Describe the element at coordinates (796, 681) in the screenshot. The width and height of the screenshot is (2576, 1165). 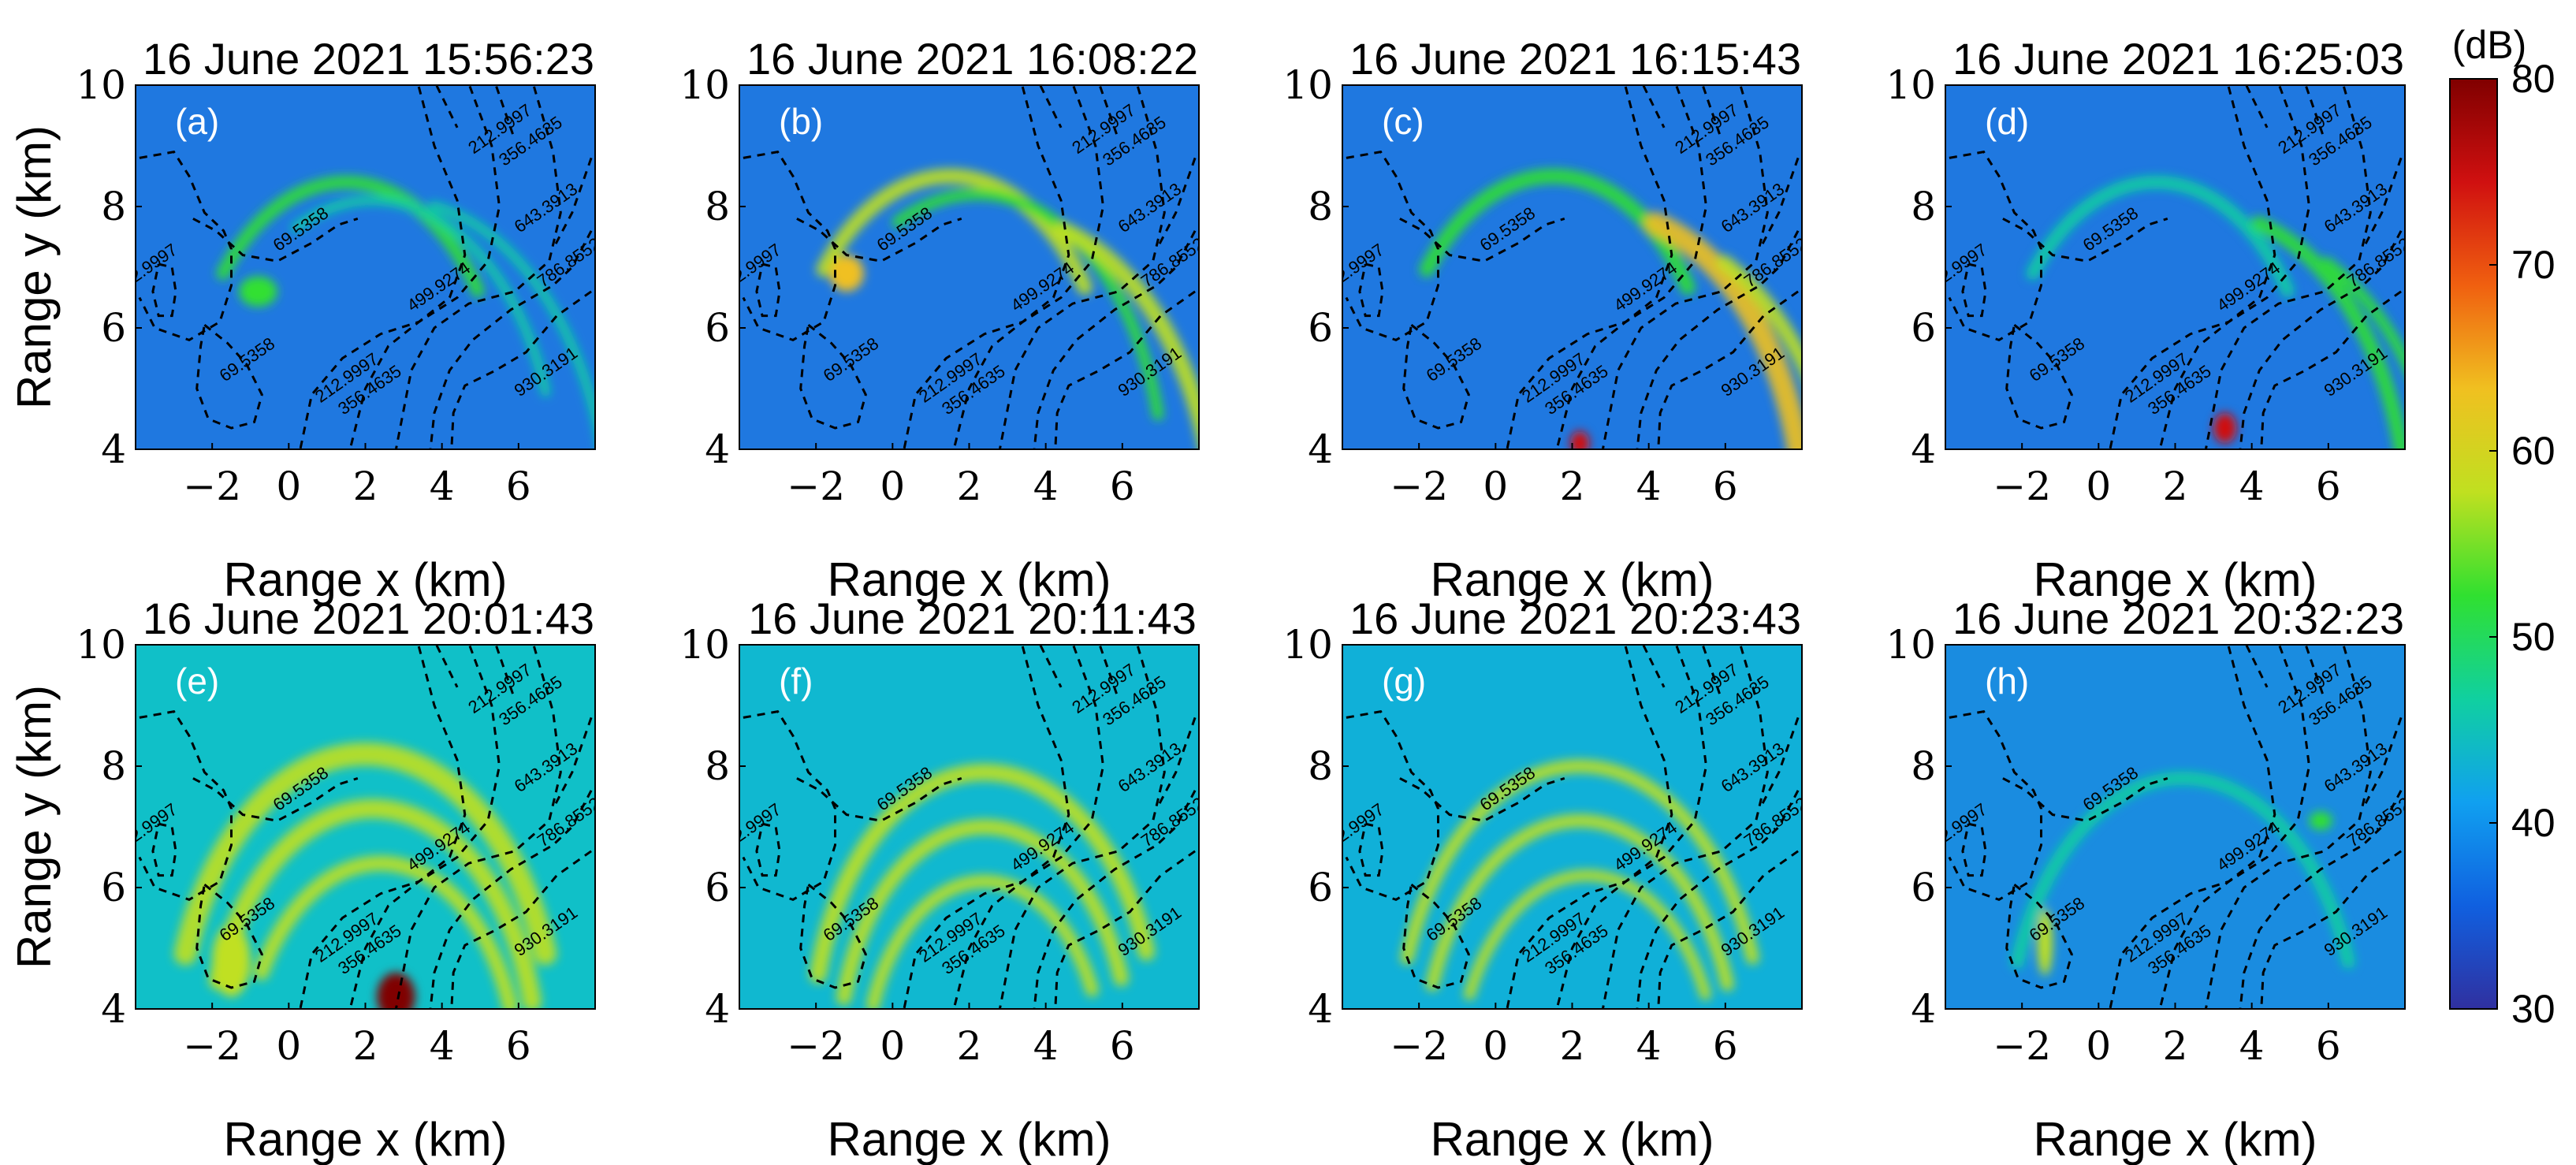
I see `panel-letter: (f)` at that location.